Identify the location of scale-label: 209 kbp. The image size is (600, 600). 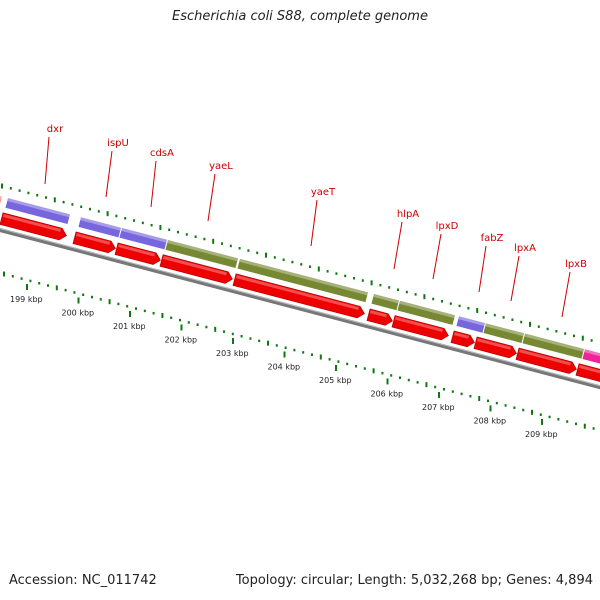
(541, 434).